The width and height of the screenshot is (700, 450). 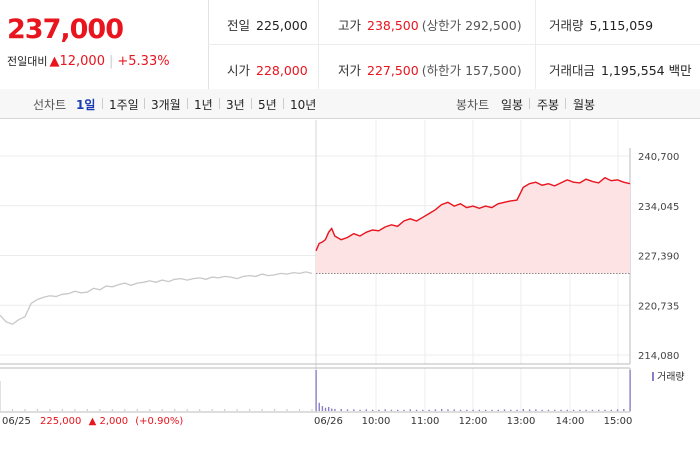 What do you see at coordinates (512, 105) in the screenshot?
I see `tab-daily-candle: 일봉` at bounding box center [512, 105].